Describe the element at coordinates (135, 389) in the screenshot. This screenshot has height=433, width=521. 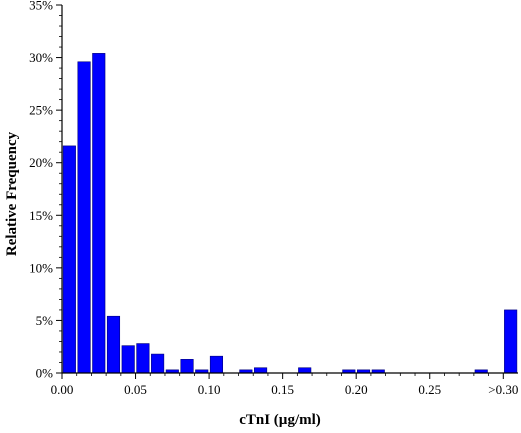
I see `x-tick-label: 0.05` at that location.